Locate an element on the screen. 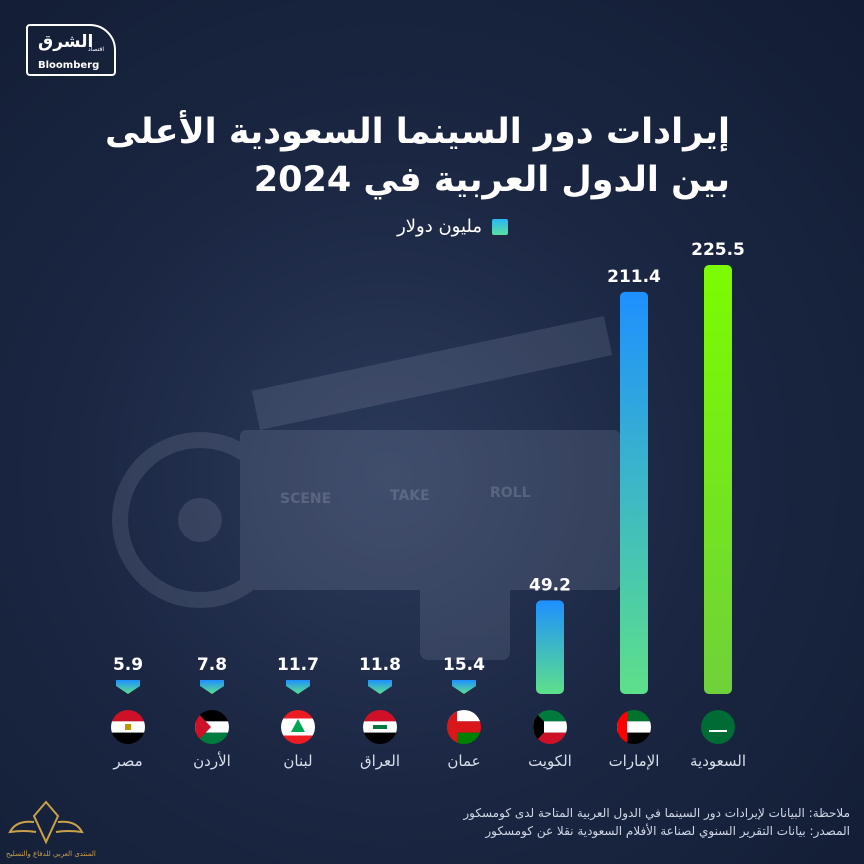 This screenshot has height=864, width=864. logo-sub-text: اقتصاد is located at coordinates (96, 49).